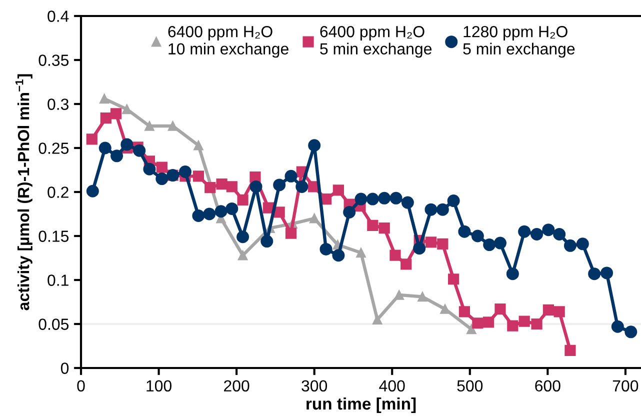  What do you see at coordinates (58, 192) in the screenshot?
I see `y-tick-label: 0.2` at bounding box center [58, 192].